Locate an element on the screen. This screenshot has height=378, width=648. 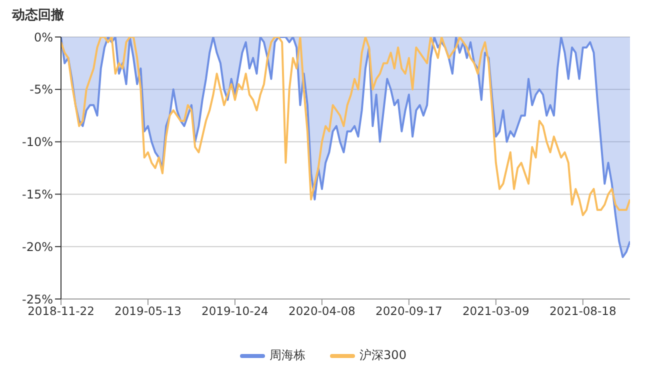
x-tick-label: 2019-05-13 is located at coordinates (148, 311).